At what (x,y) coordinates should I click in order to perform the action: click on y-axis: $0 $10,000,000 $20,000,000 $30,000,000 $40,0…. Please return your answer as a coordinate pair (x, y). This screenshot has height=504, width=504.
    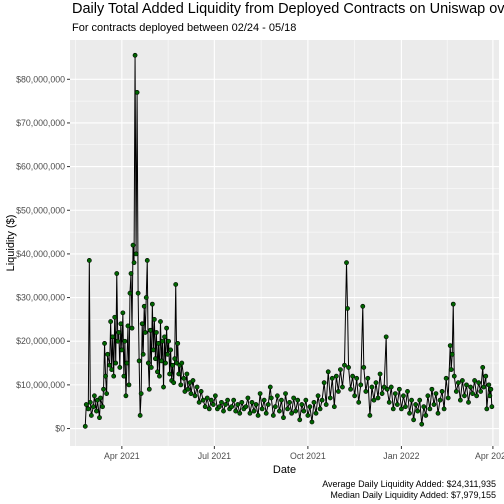
    Looking at the image, I should click on (43, 254).